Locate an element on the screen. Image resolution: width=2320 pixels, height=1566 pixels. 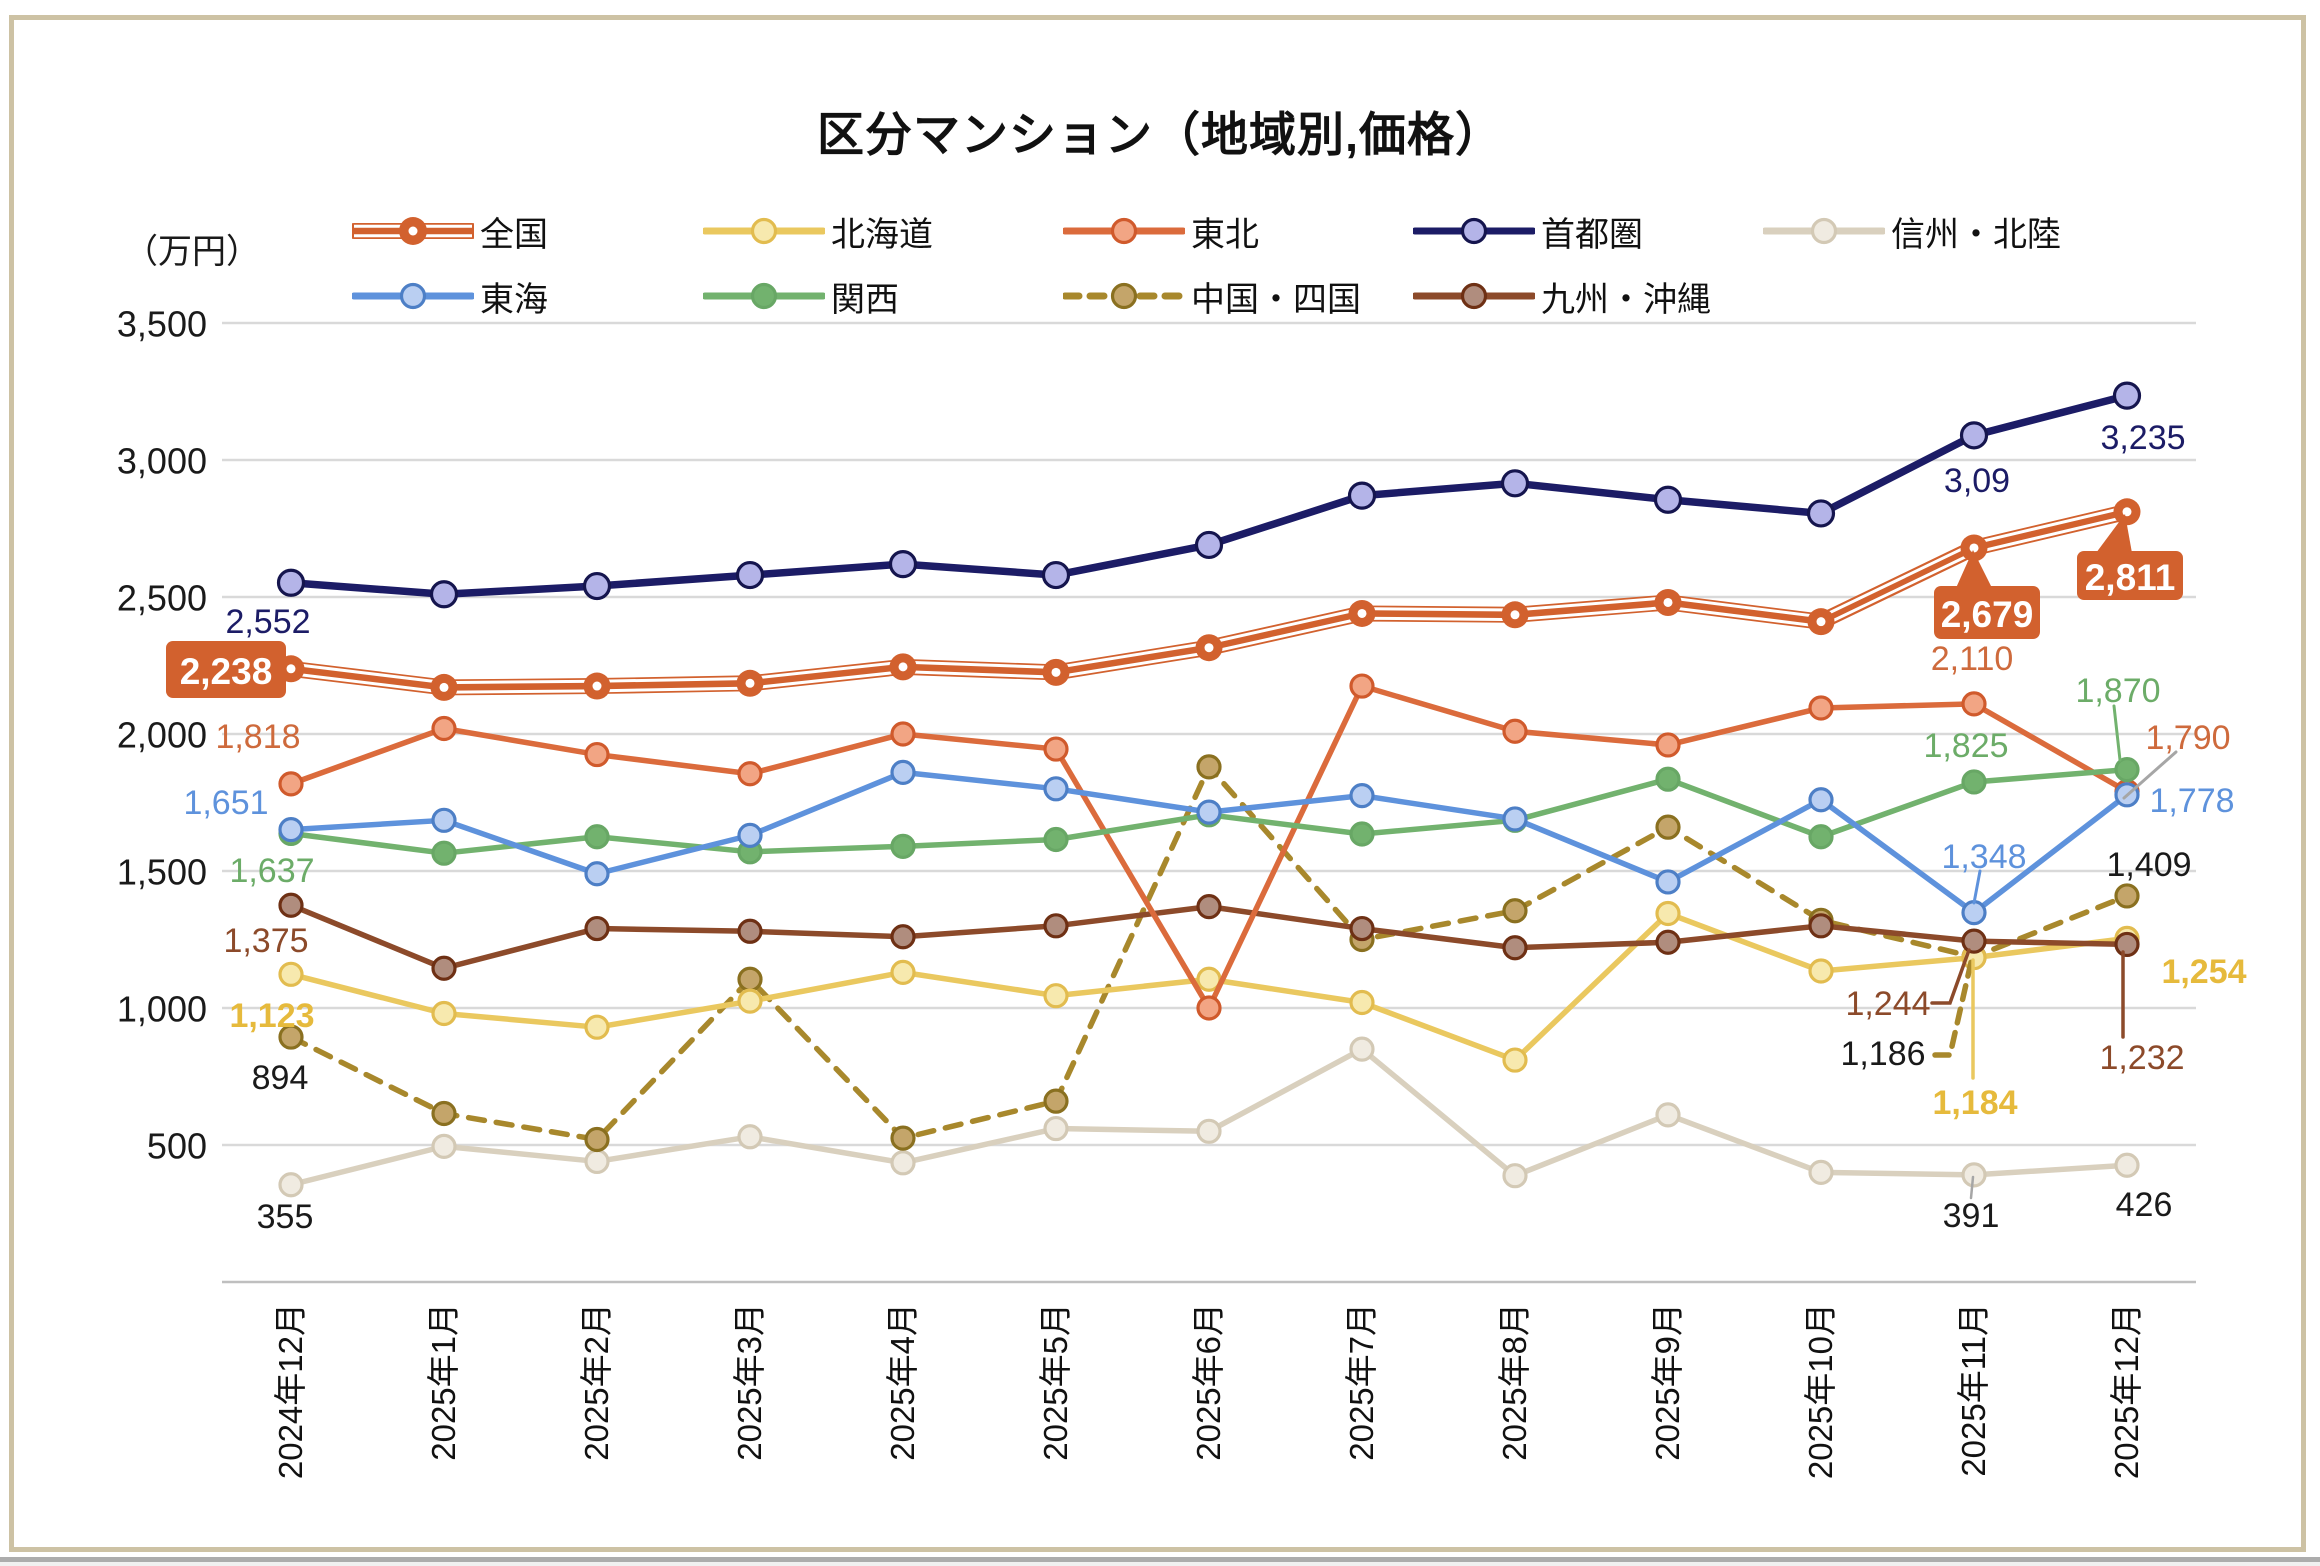
data-label: 1,123 is located at coordinates (271, 1016).